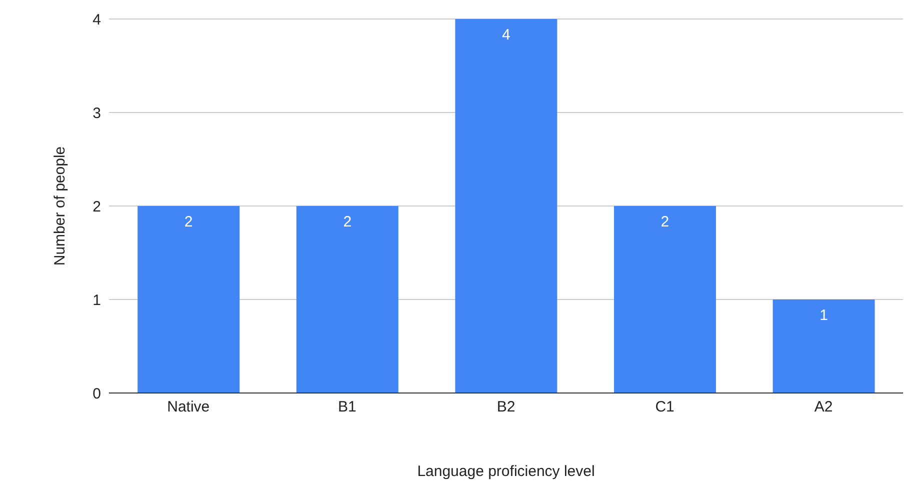 The height and width of the screenshot is (486, 920). Describe the element at coordinates (96, 19) in the screenshot. I see `y-tick-label: 4` at that location.